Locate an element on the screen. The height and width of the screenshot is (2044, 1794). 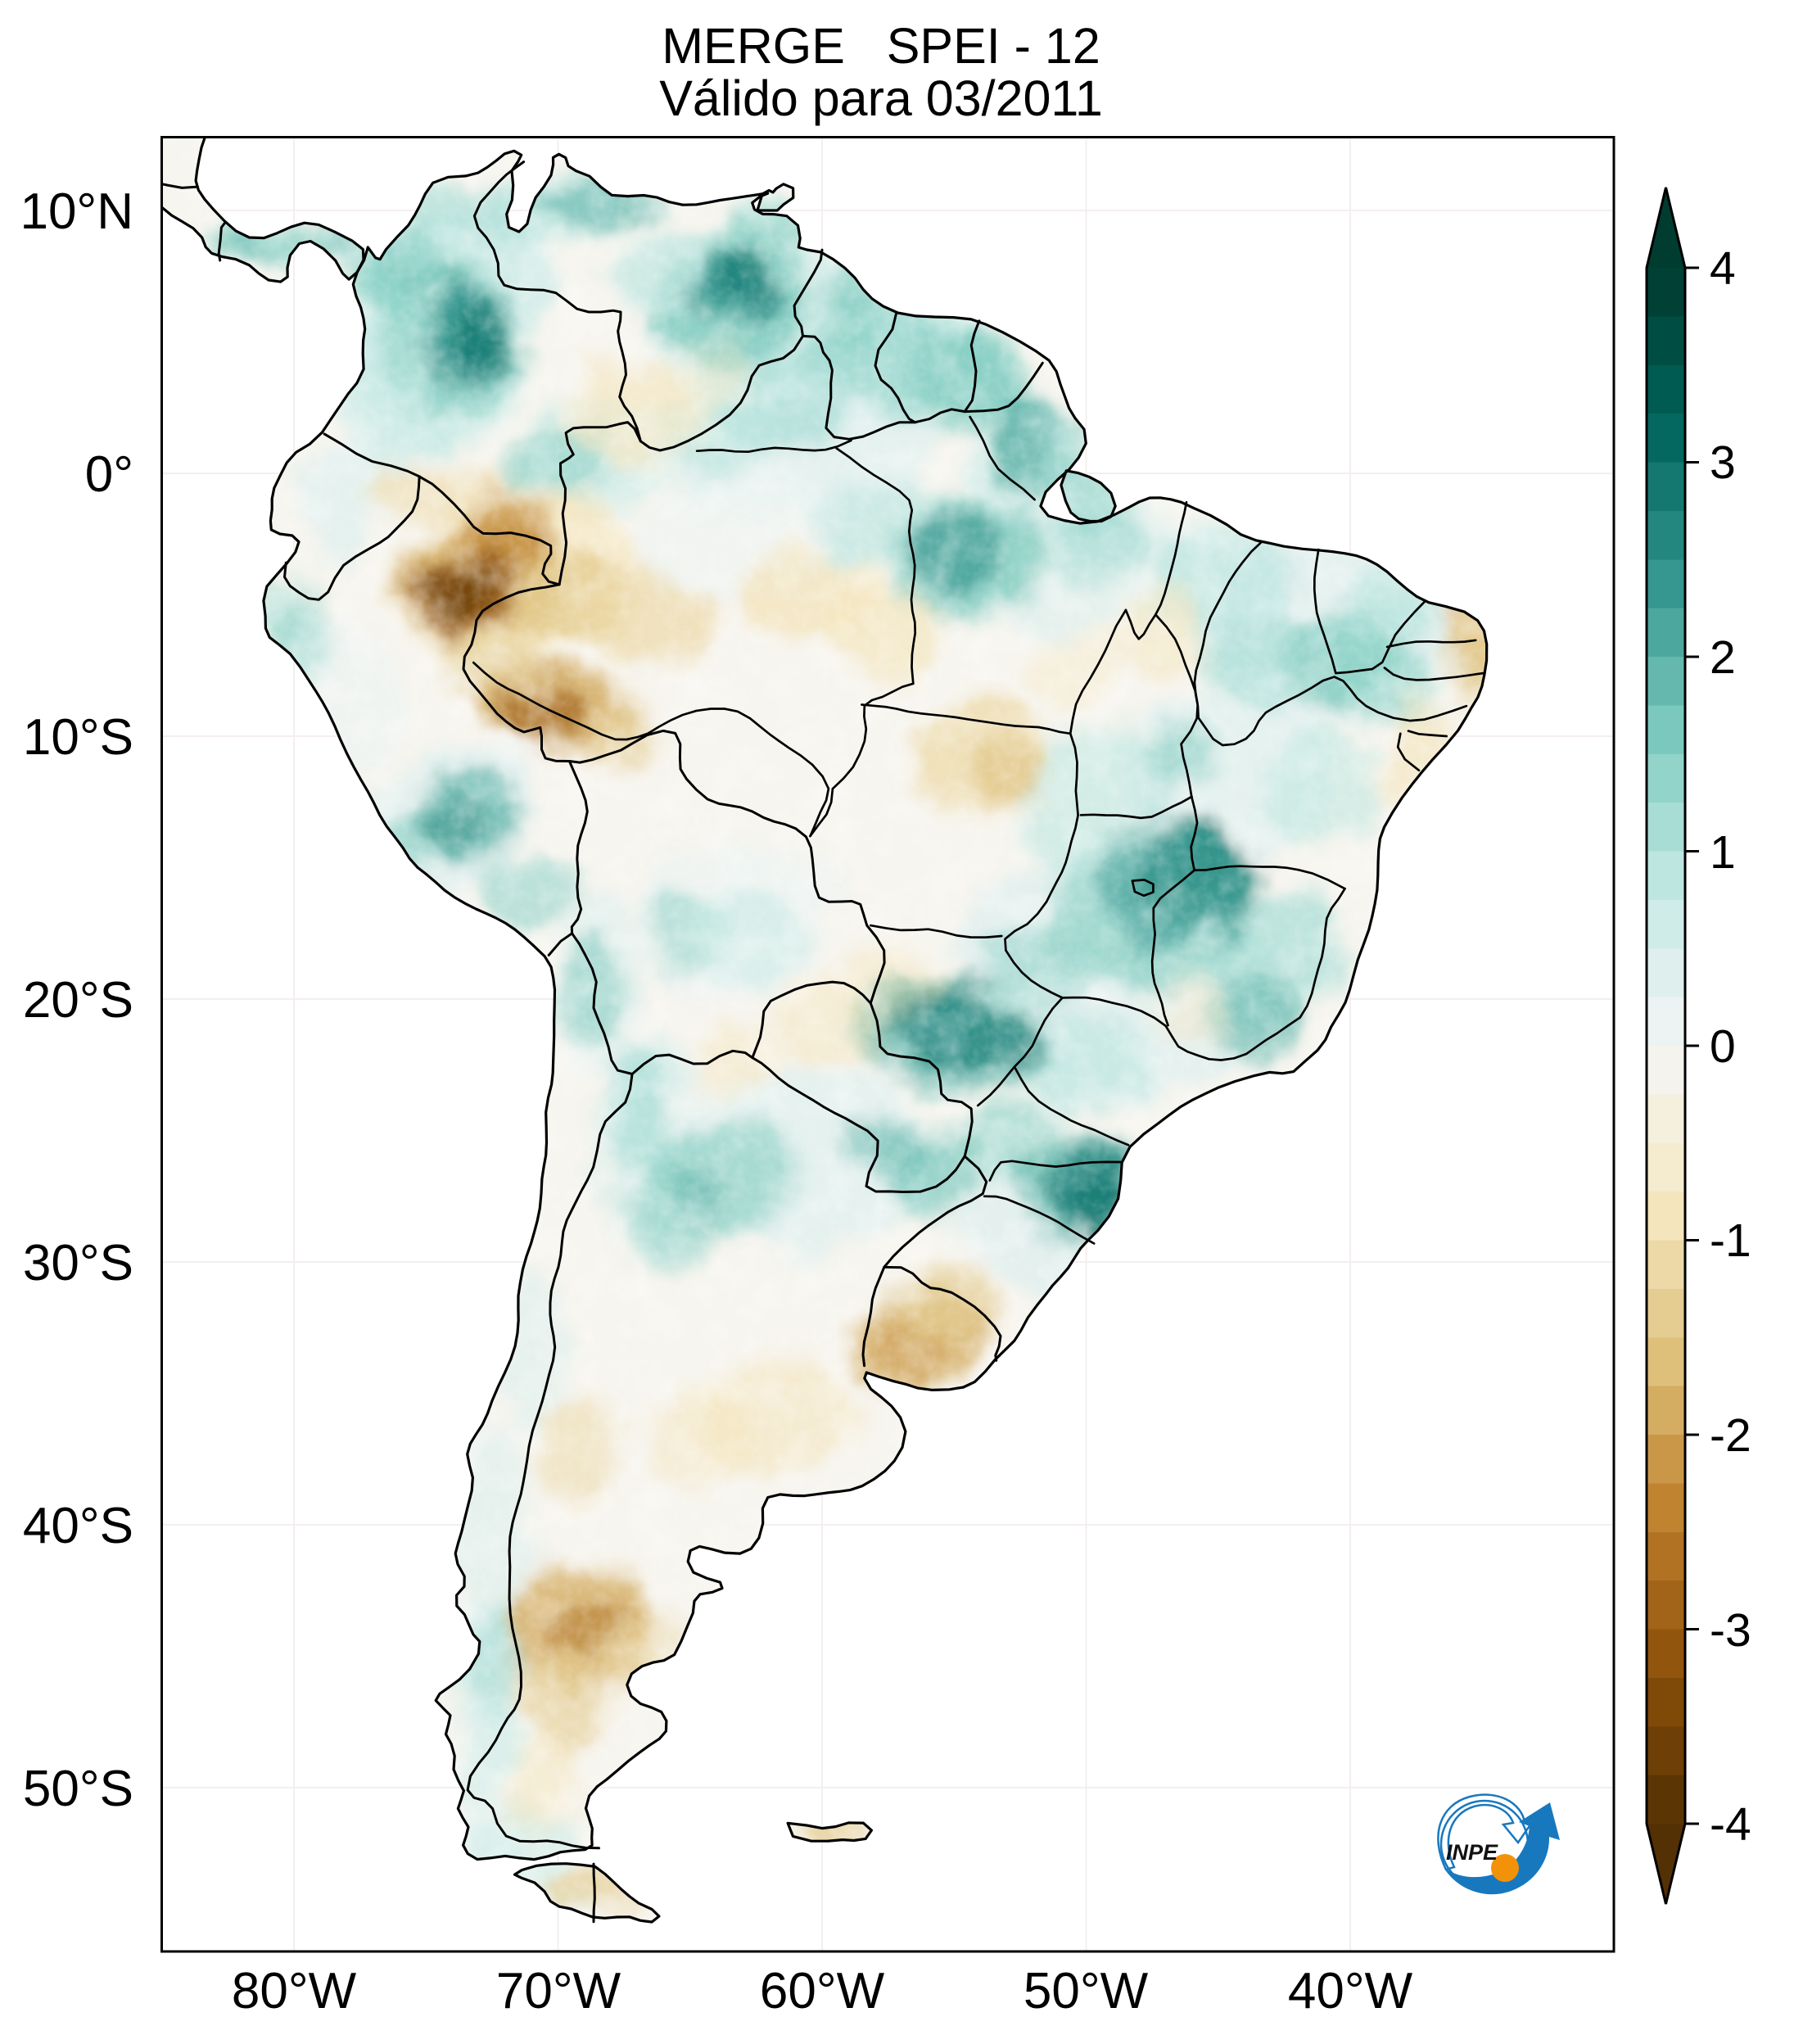
svg-text: 50°W is located at coordinates (1086, 1991).